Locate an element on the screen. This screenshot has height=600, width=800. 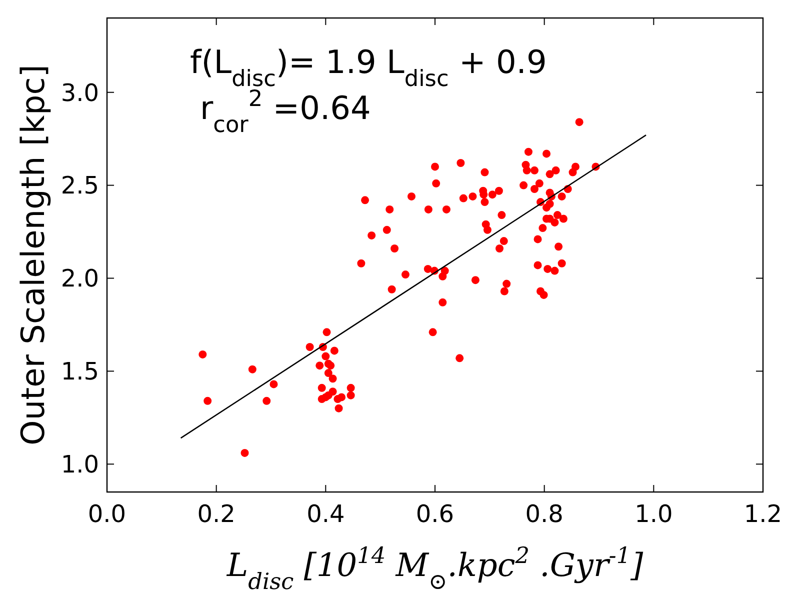
x-tick-label: 1.2 is located at coordinates (763, 514).